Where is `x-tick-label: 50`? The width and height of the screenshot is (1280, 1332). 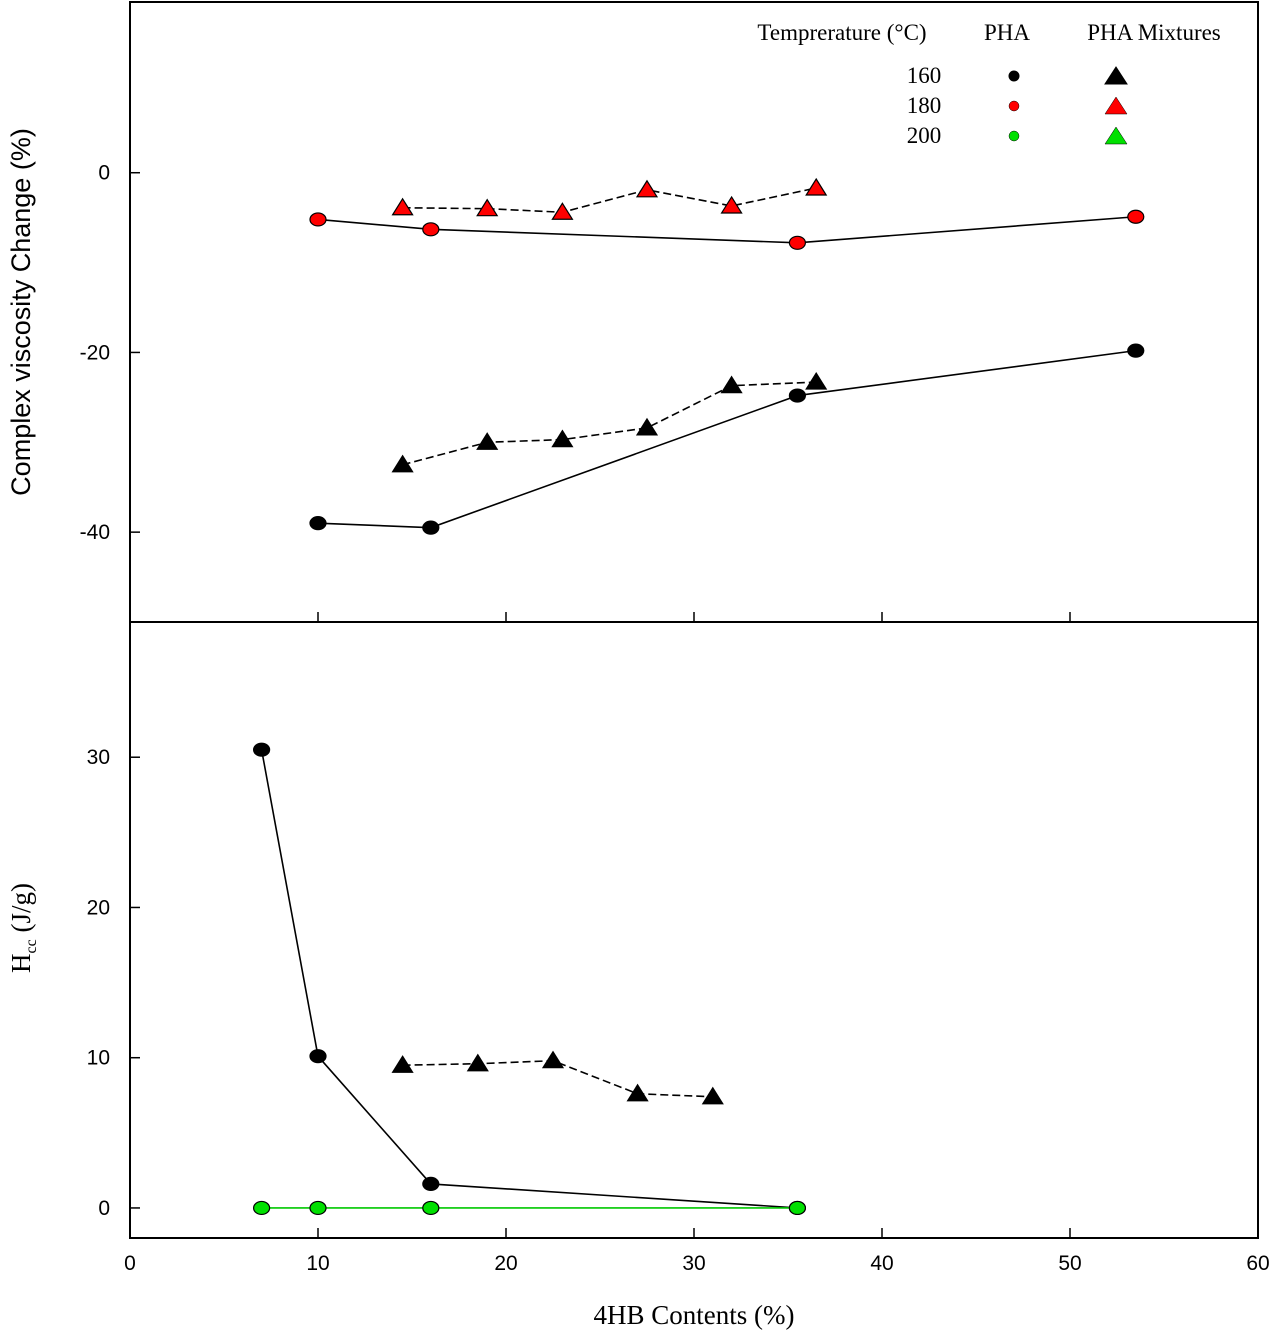
x-tick-label: 50 is located at coordinates (1069, 1263).